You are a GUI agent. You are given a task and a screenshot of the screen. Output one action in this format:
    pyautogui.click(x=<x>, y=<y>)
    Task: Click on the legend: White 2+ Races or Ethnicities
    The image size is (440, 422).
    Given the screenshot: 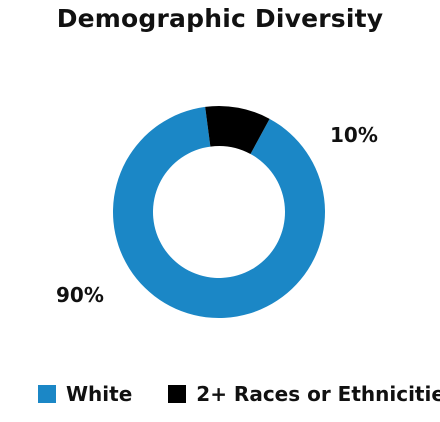 What is the action you would take?
    pyautogui.click(x=239, y=394)
    